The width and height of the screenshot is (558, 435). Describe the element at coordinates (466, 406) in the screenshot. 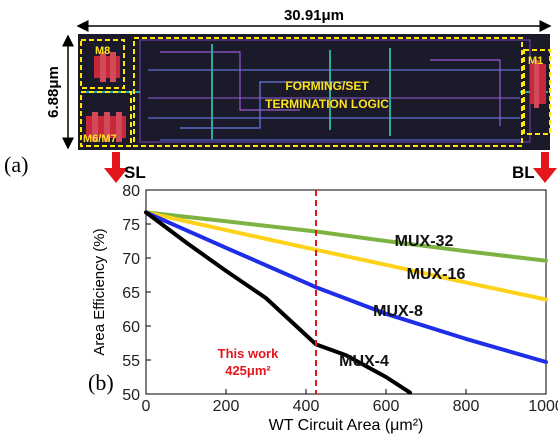

I see `x-tick-label: 800` at that location.